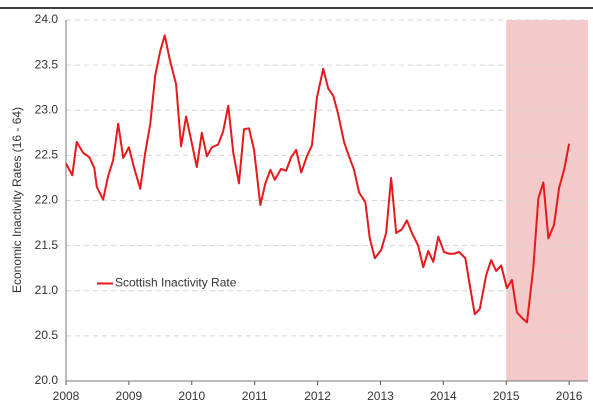  Describe the element at coordinates (47, 335) in the screenshot. I see `y-tick-label: 20.5` at that location.